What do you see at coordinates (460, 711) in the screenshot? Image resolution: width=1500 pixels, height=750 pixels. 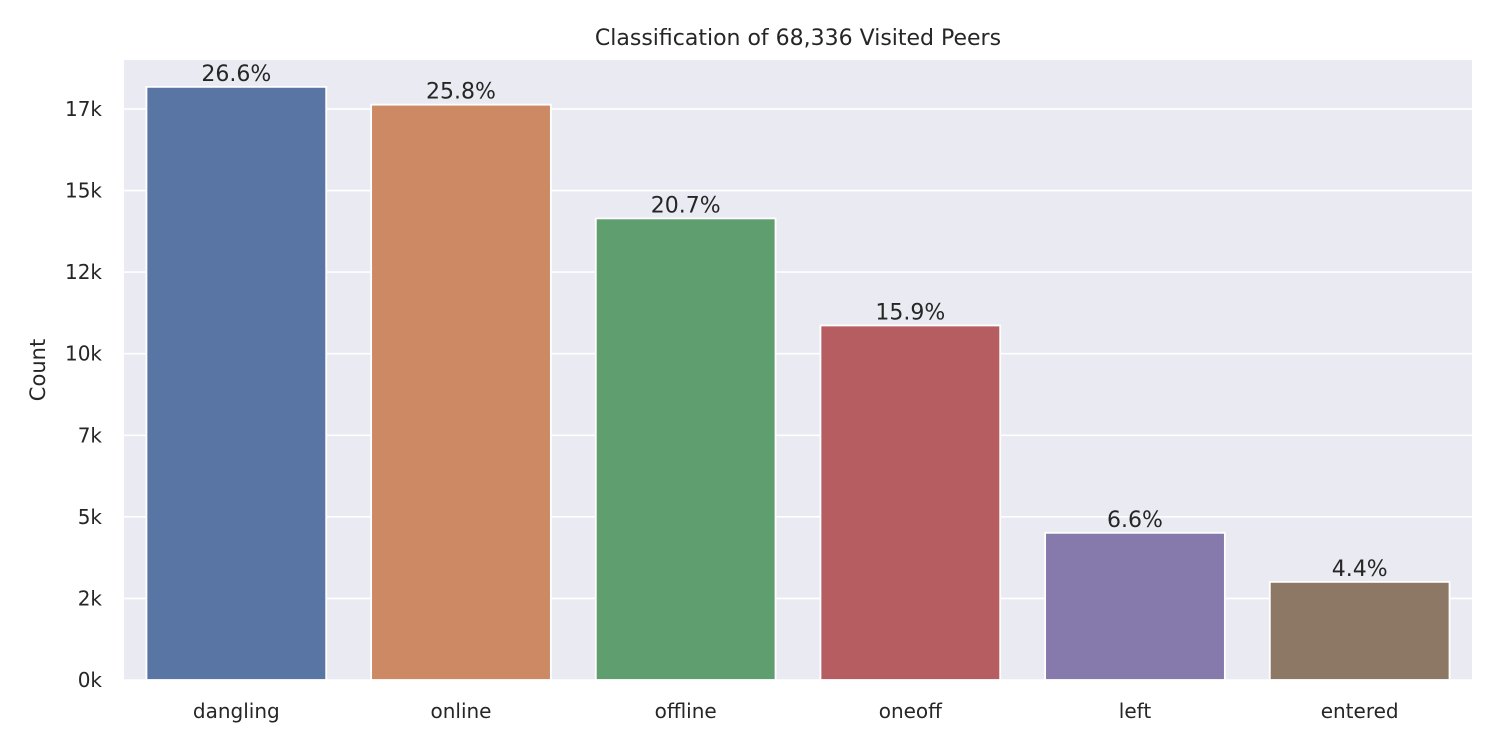 I see `x-tick-label-online: online` at bounding box center [460, 711].